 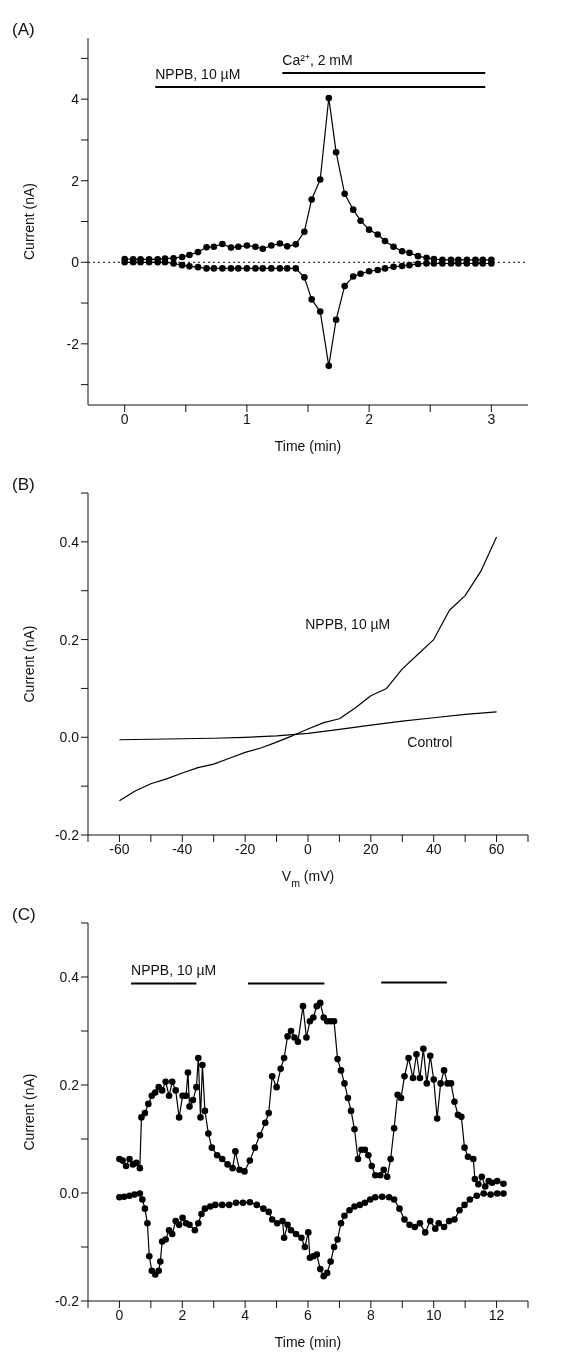 I want to click on chart-title: (A), so click(x=23, y=30).